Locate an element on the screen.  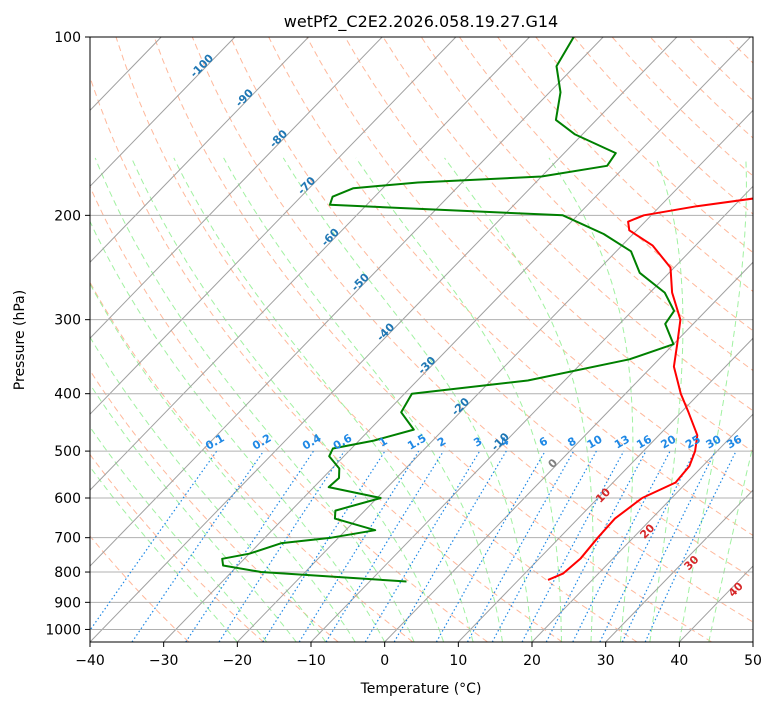
x-tick-label: −20 is located at coordinates (238, 661).